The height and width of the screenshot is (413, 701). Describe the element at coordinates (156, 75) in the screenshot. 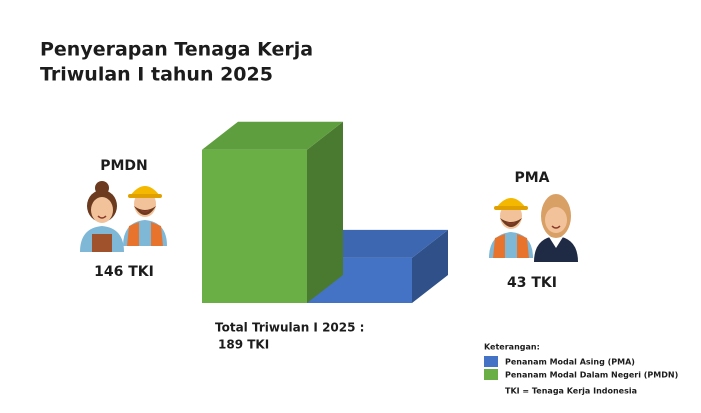

I see `title-line: Triwulan I tahun 2025` at that location.